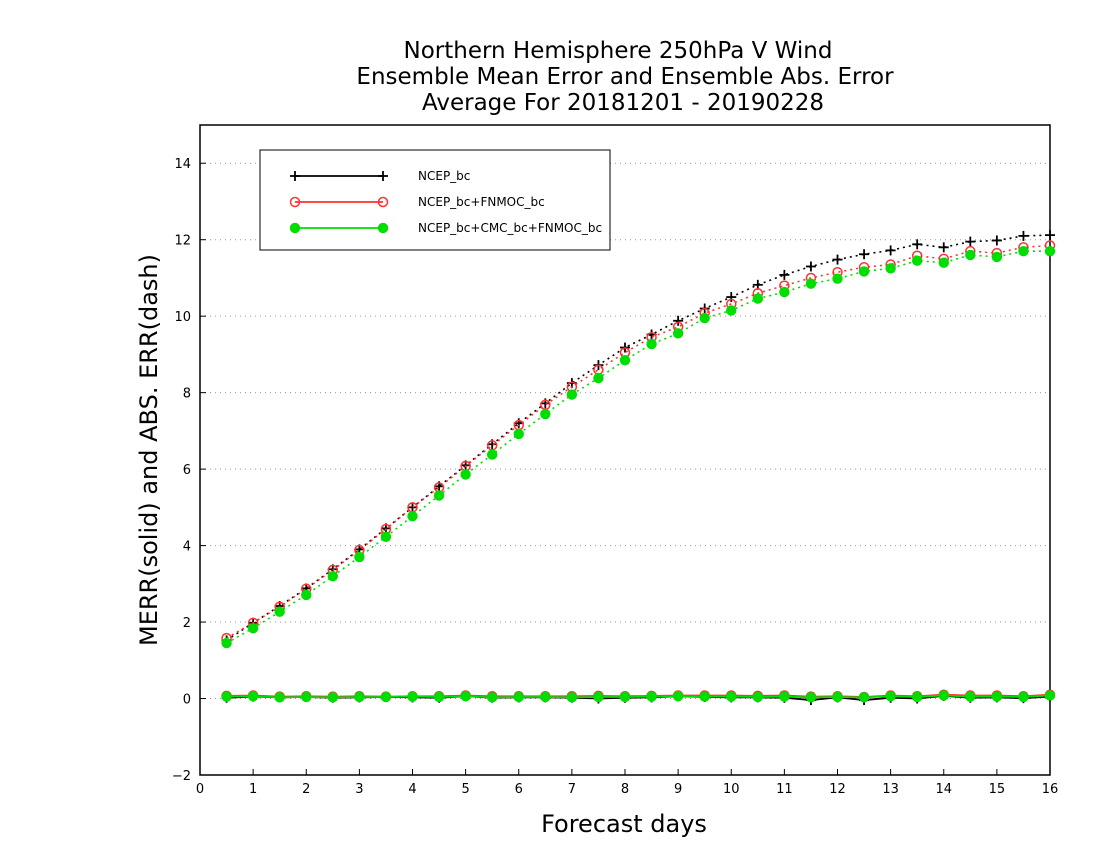 The height and width of the screenshot is (850, 1100). I want to click on y-axis-label: MERR(solid) and ABS. ERR(dash), so click(149, 450).